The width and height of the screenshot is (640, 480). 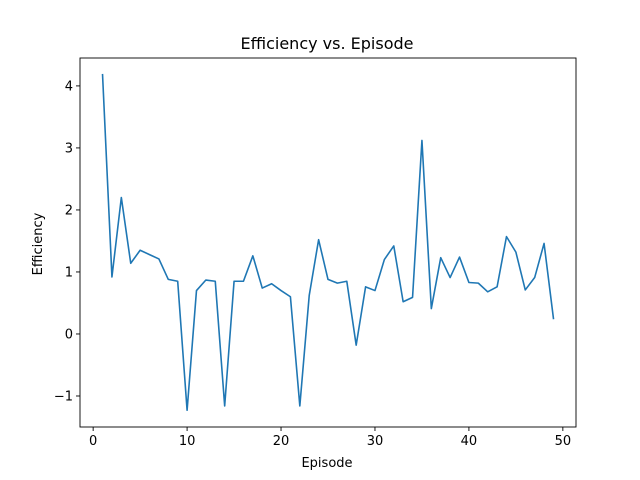 I want to click on x-tick-label: 50, so click(x=563, y=441).